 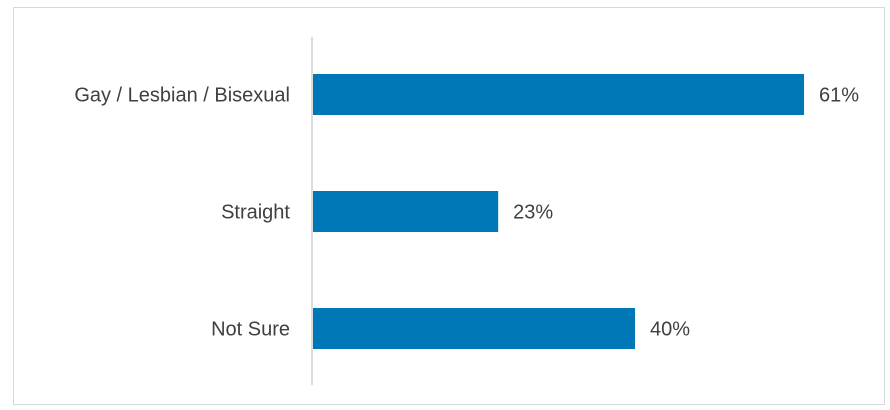 I want to click on value-label-0: 61%, so click(x=839, y=96).